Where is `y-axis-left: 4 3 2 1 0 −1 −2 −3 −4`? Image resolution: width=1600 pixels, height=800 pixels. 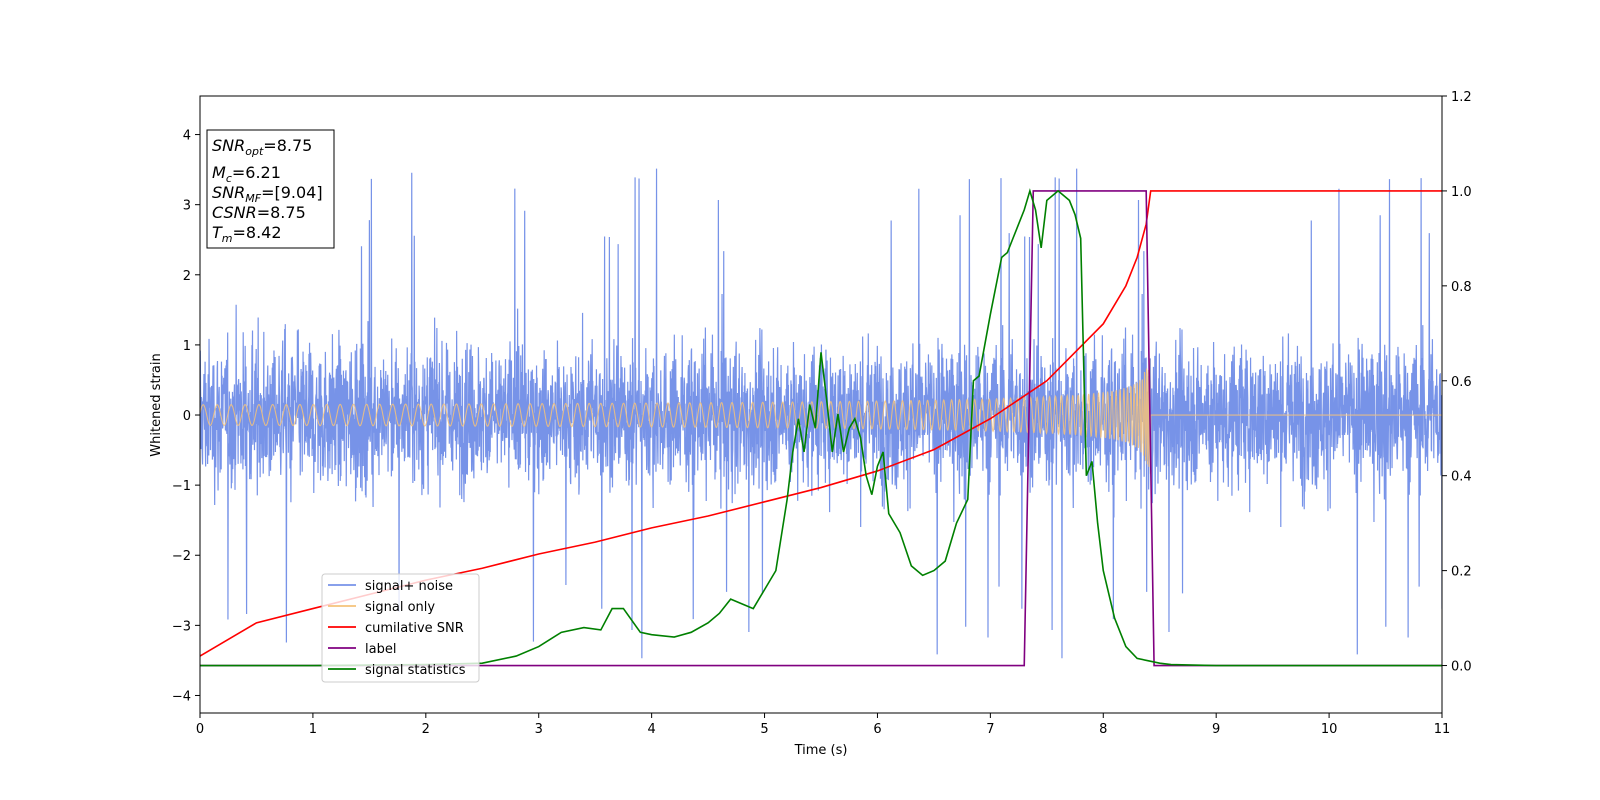 y-axis-left: 4 3 2 1 0 −1 −2 −3 −4 is located at coordinates (186, 416).